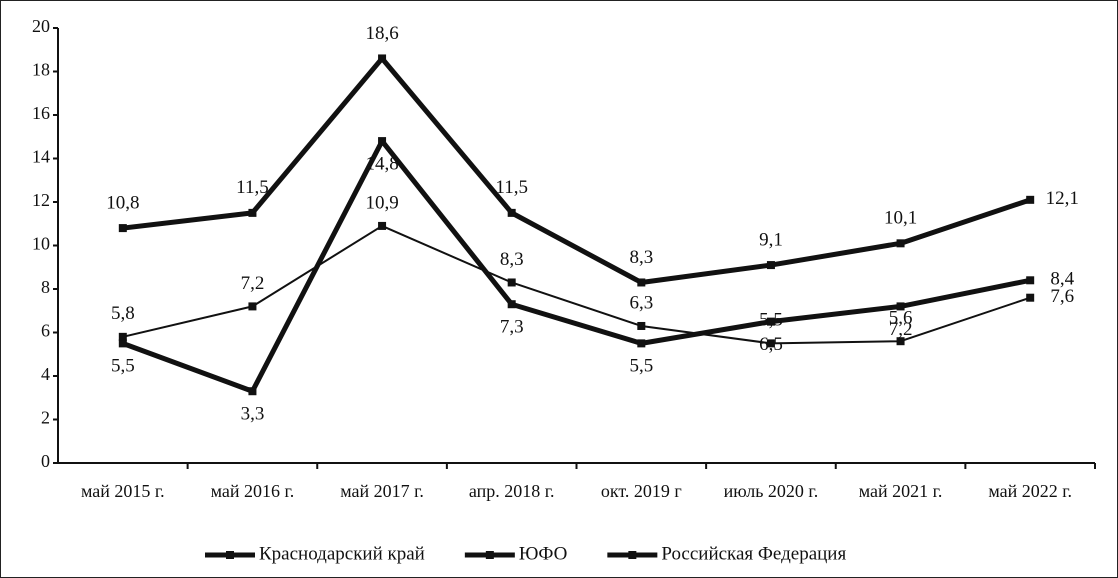 Image resolution: width=1118 pixels, height=578 pixels. What do you see at coordinates (45, 461) in the screenshot?
I see `y-tick-label: 0` at bounding box center [45, 461].